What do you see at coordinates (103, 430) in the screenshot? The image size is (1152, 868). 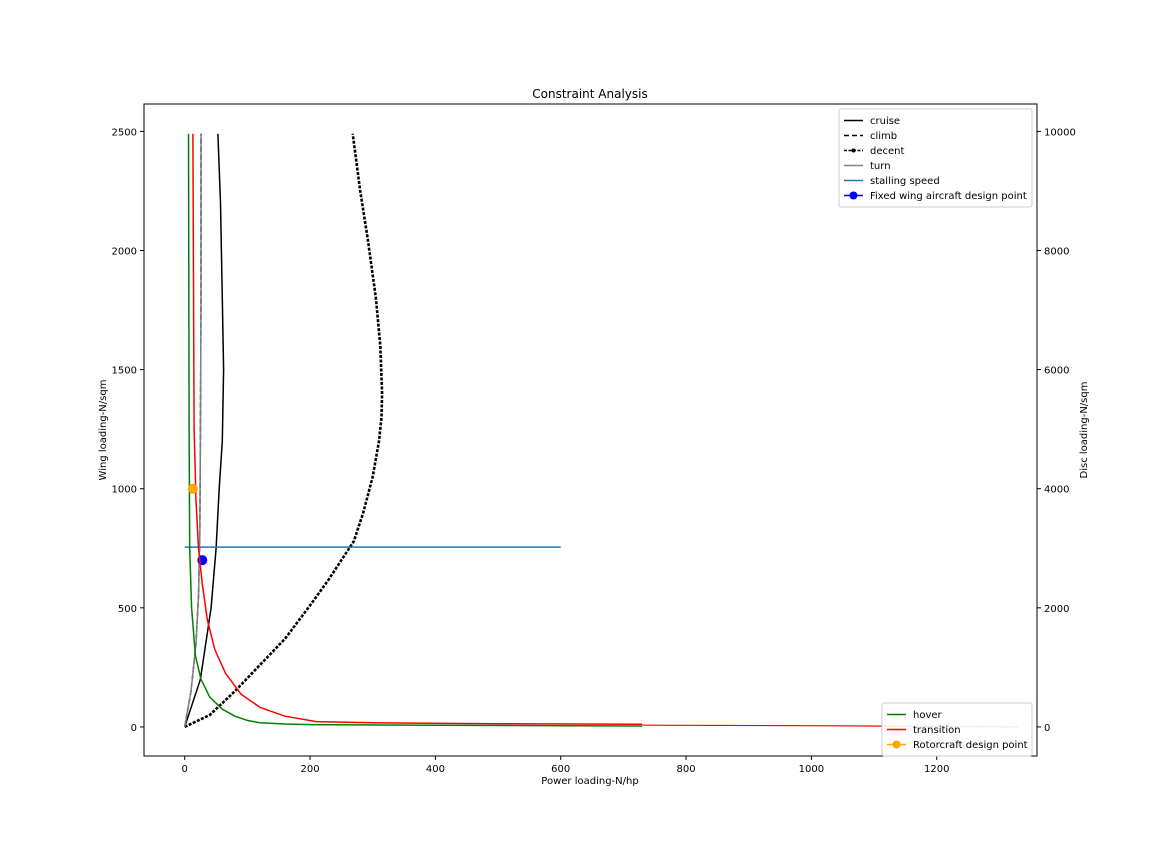 I see `y-axis-label: Wing loading-N/sqm` at bounding box center [103, 430].